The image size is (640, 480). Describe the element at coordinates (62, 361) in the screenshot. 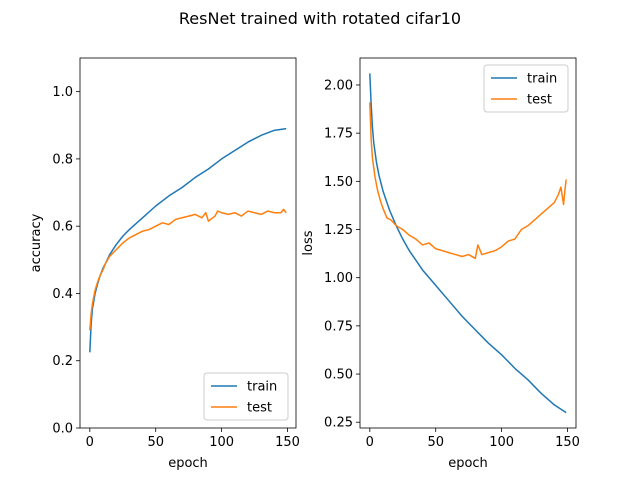

I see `accuracy-ytick-label: 0.2` at that location.